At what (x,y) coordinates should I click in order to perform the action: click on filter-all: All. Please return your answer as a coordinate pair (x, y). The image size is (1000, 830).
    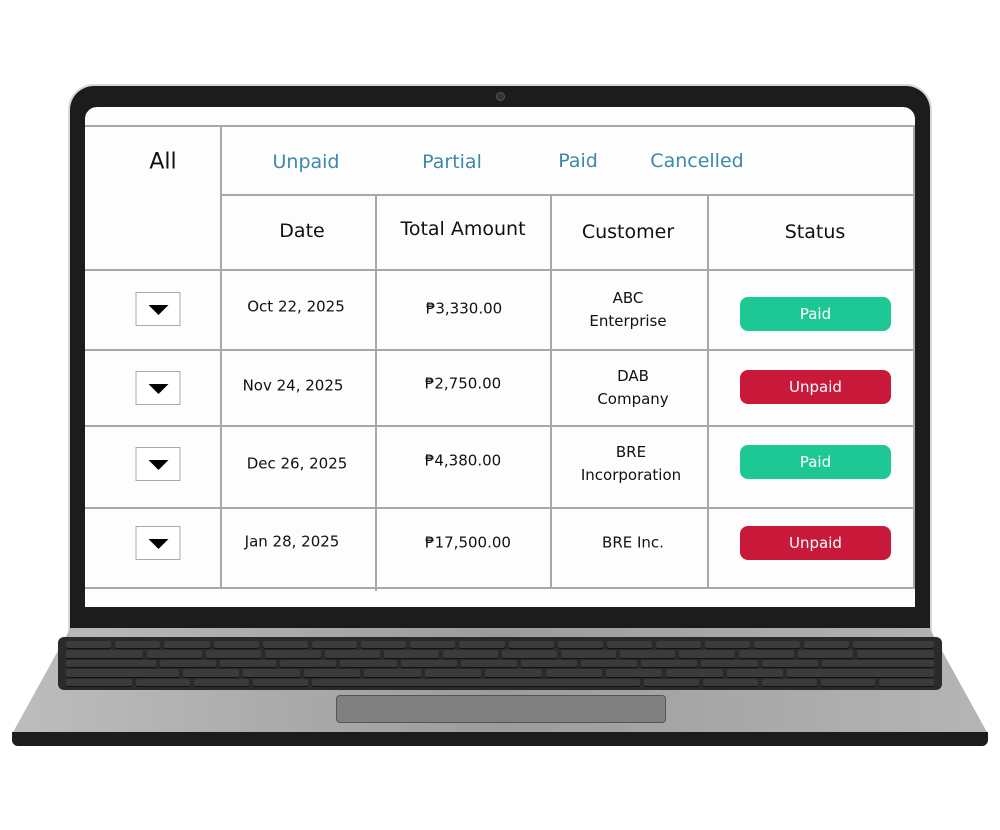
    Looking at the image, I should click on (163, 162).